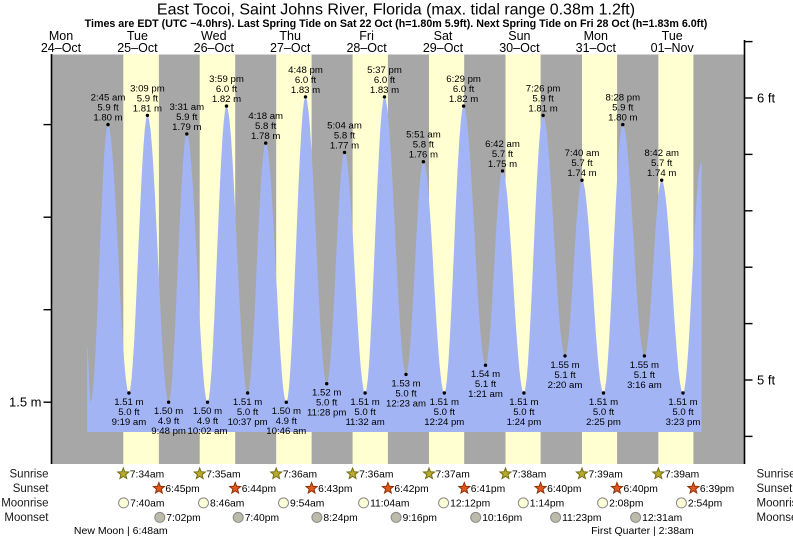 The width and height of the screenshot is (793, 539). What do you see at coordinates (183, 518) in the screenshot?
I see `moonset-time: 7:02pm` at bounding box center [183, 518].